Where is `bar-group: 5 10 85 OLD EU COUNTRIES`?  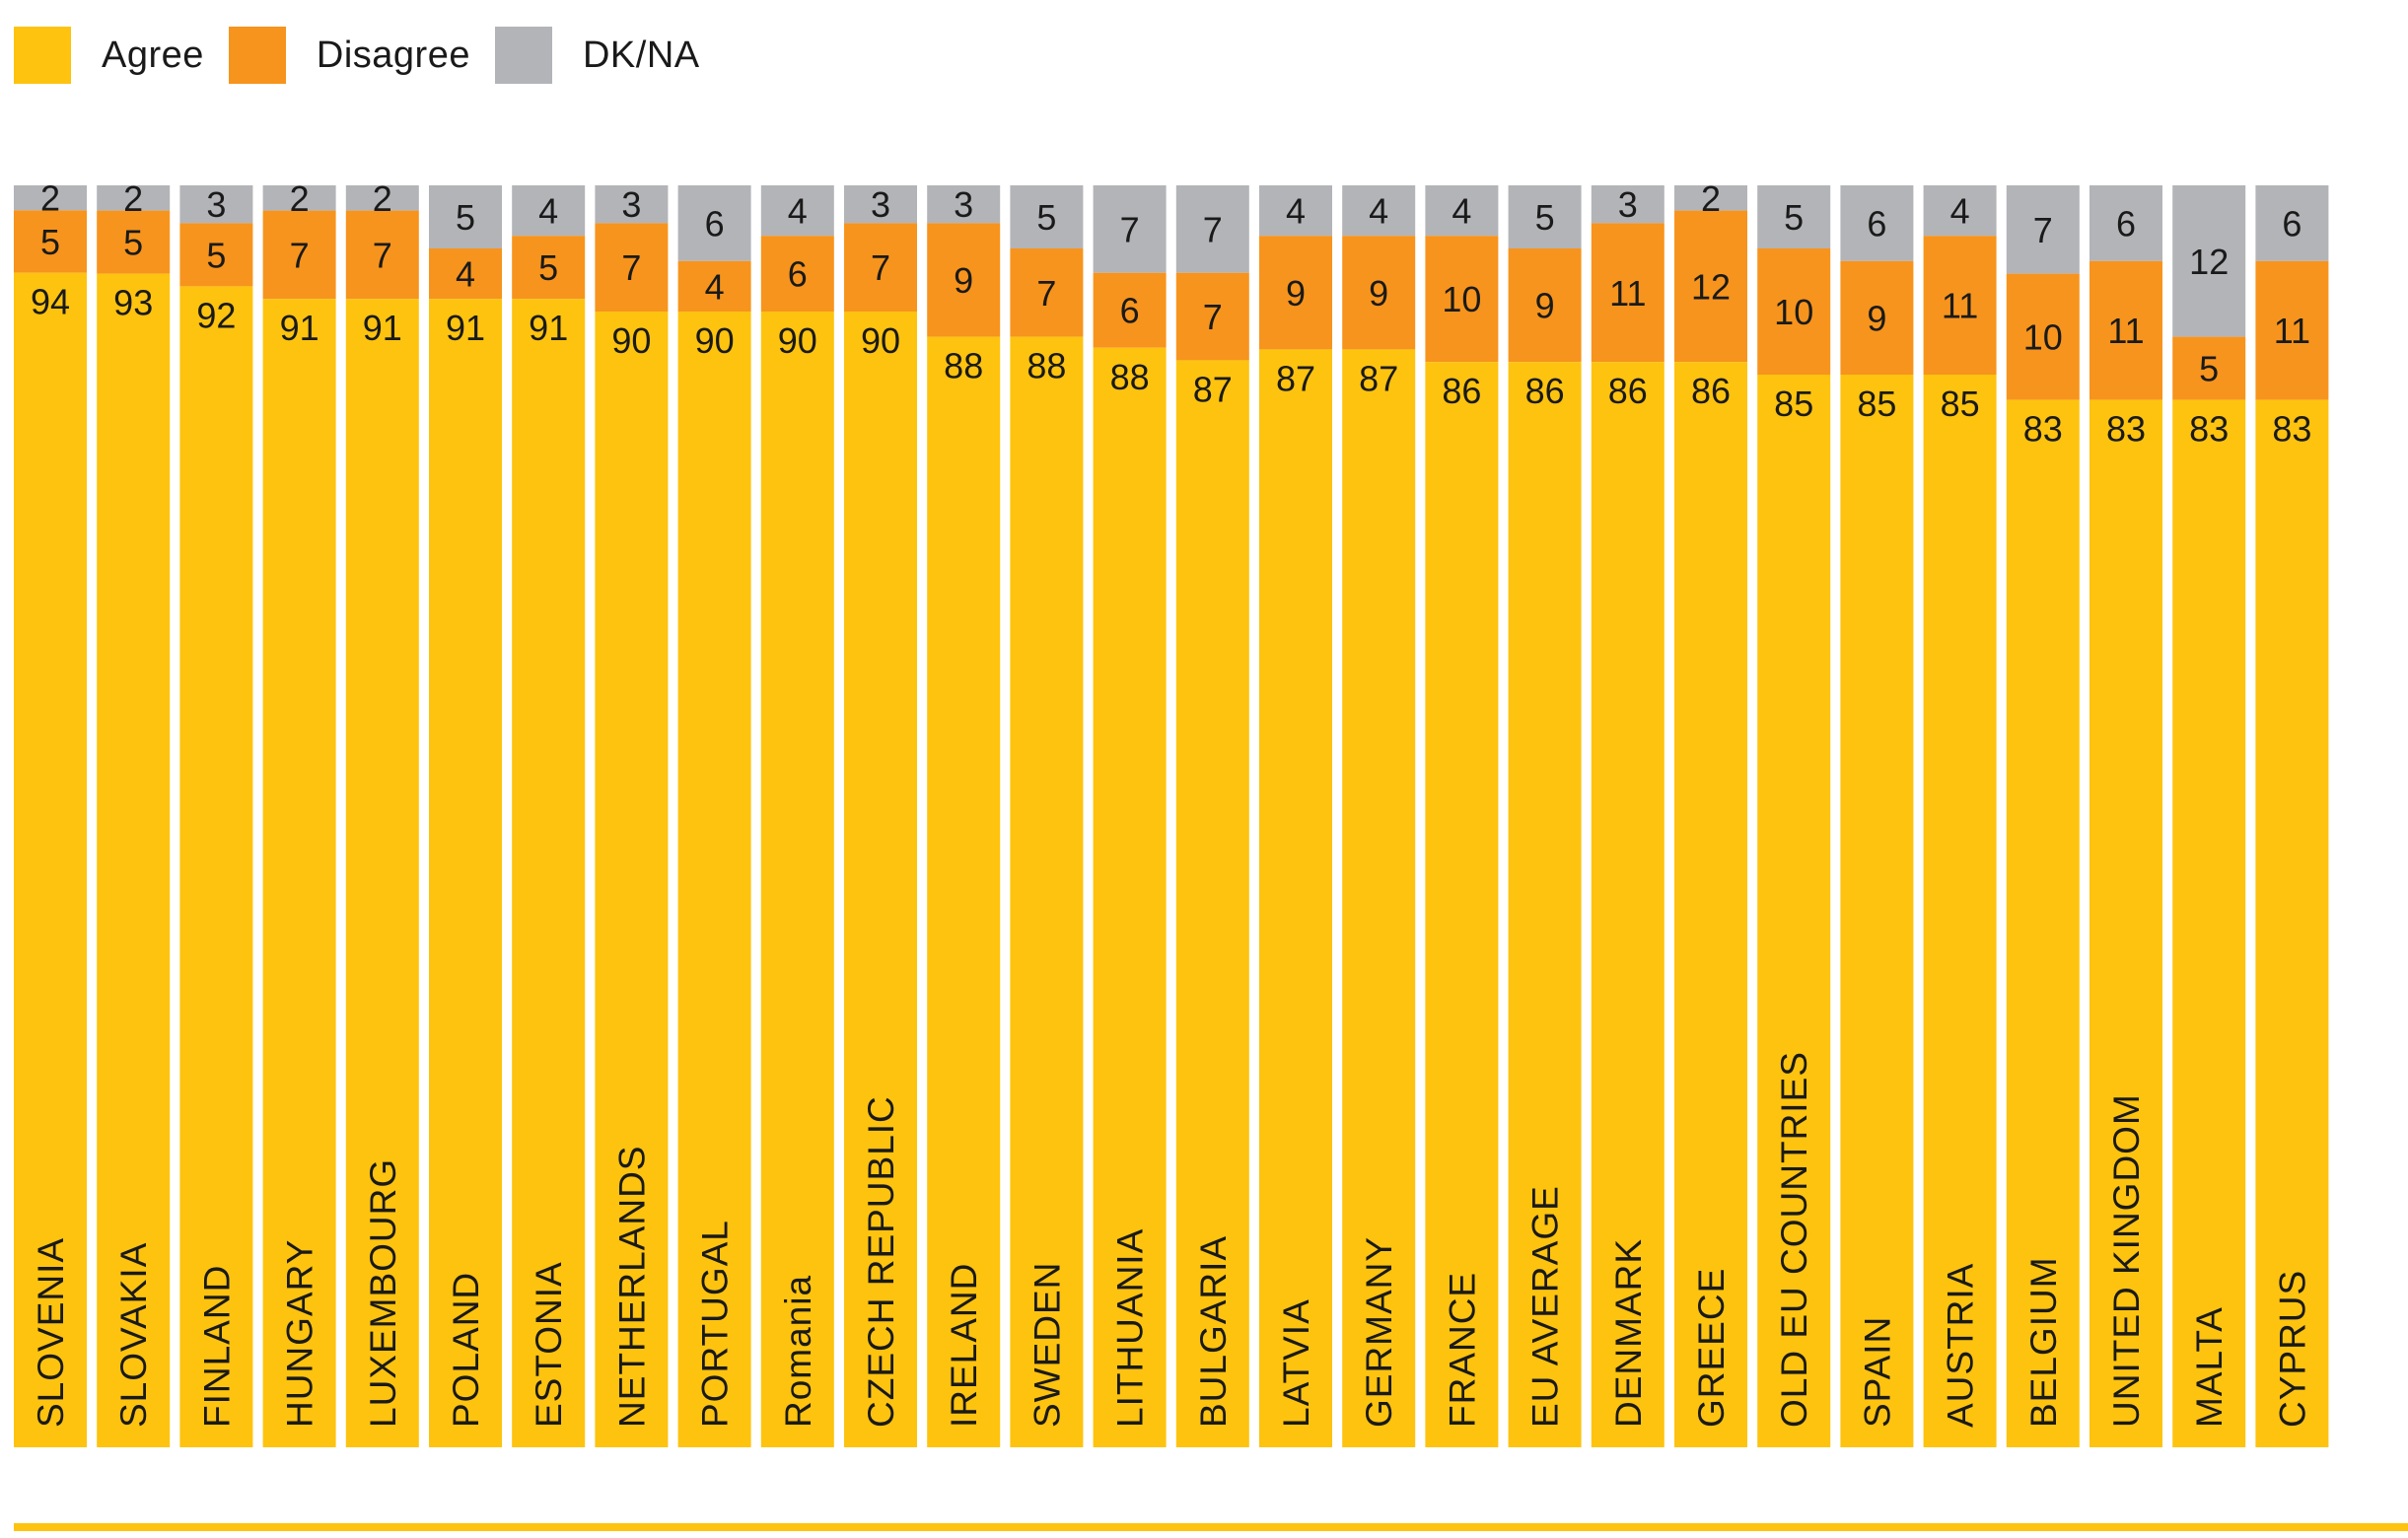
bar-group: 5 10 85 OLD EU COUNTRIES is located at coordinates (1794, 816).